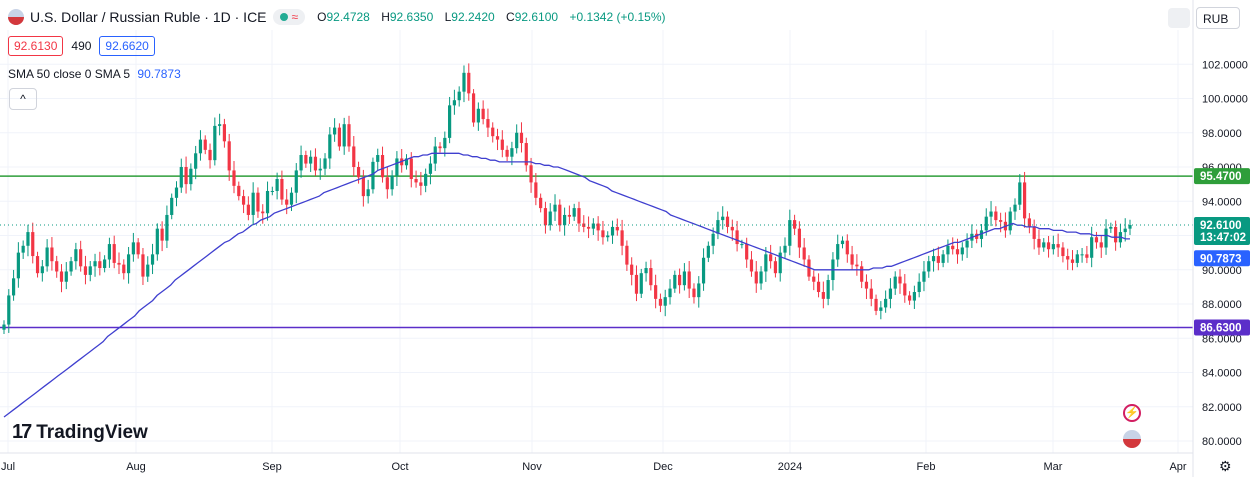  What do you see at coordinates (663, 467) in the screenshot?
I see `x-tick-label: Dec` at bounding box center [663, 467].